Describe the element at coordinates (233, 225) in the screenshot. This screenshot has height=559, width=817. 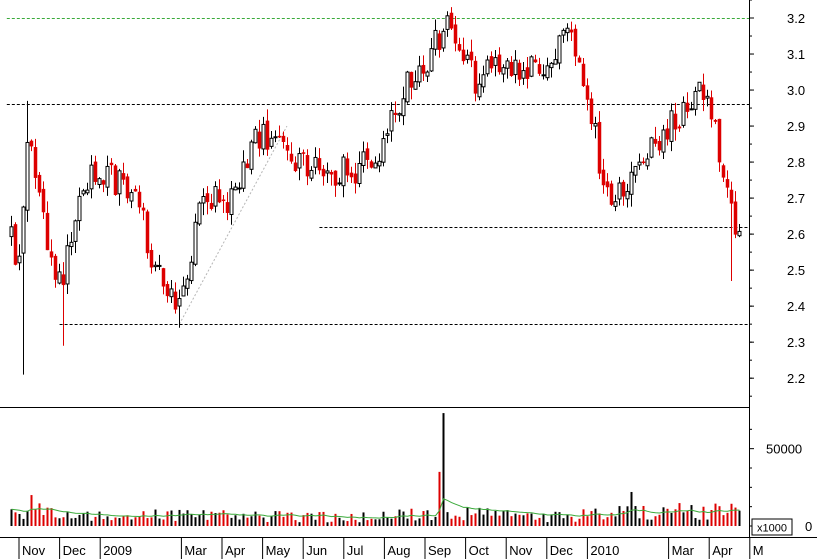
I see `trend-line` at that location.